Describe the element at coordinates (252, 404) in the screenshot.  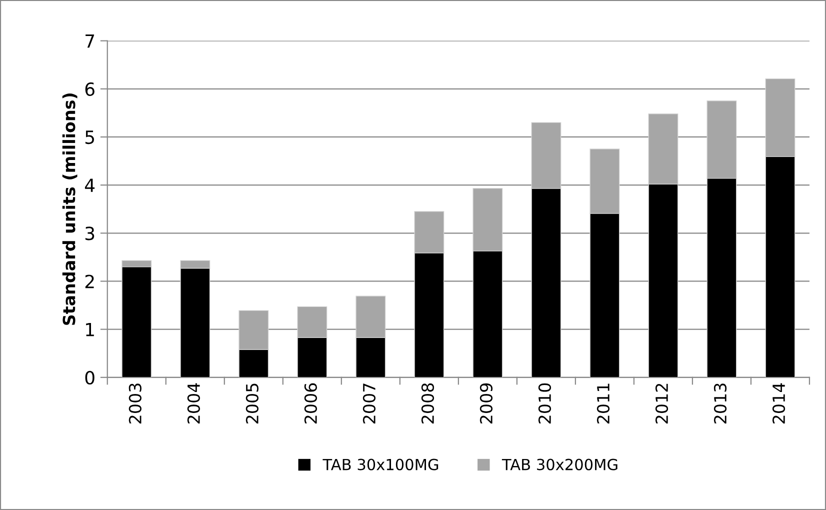
I see `x-tick-label: 2005` at that location.